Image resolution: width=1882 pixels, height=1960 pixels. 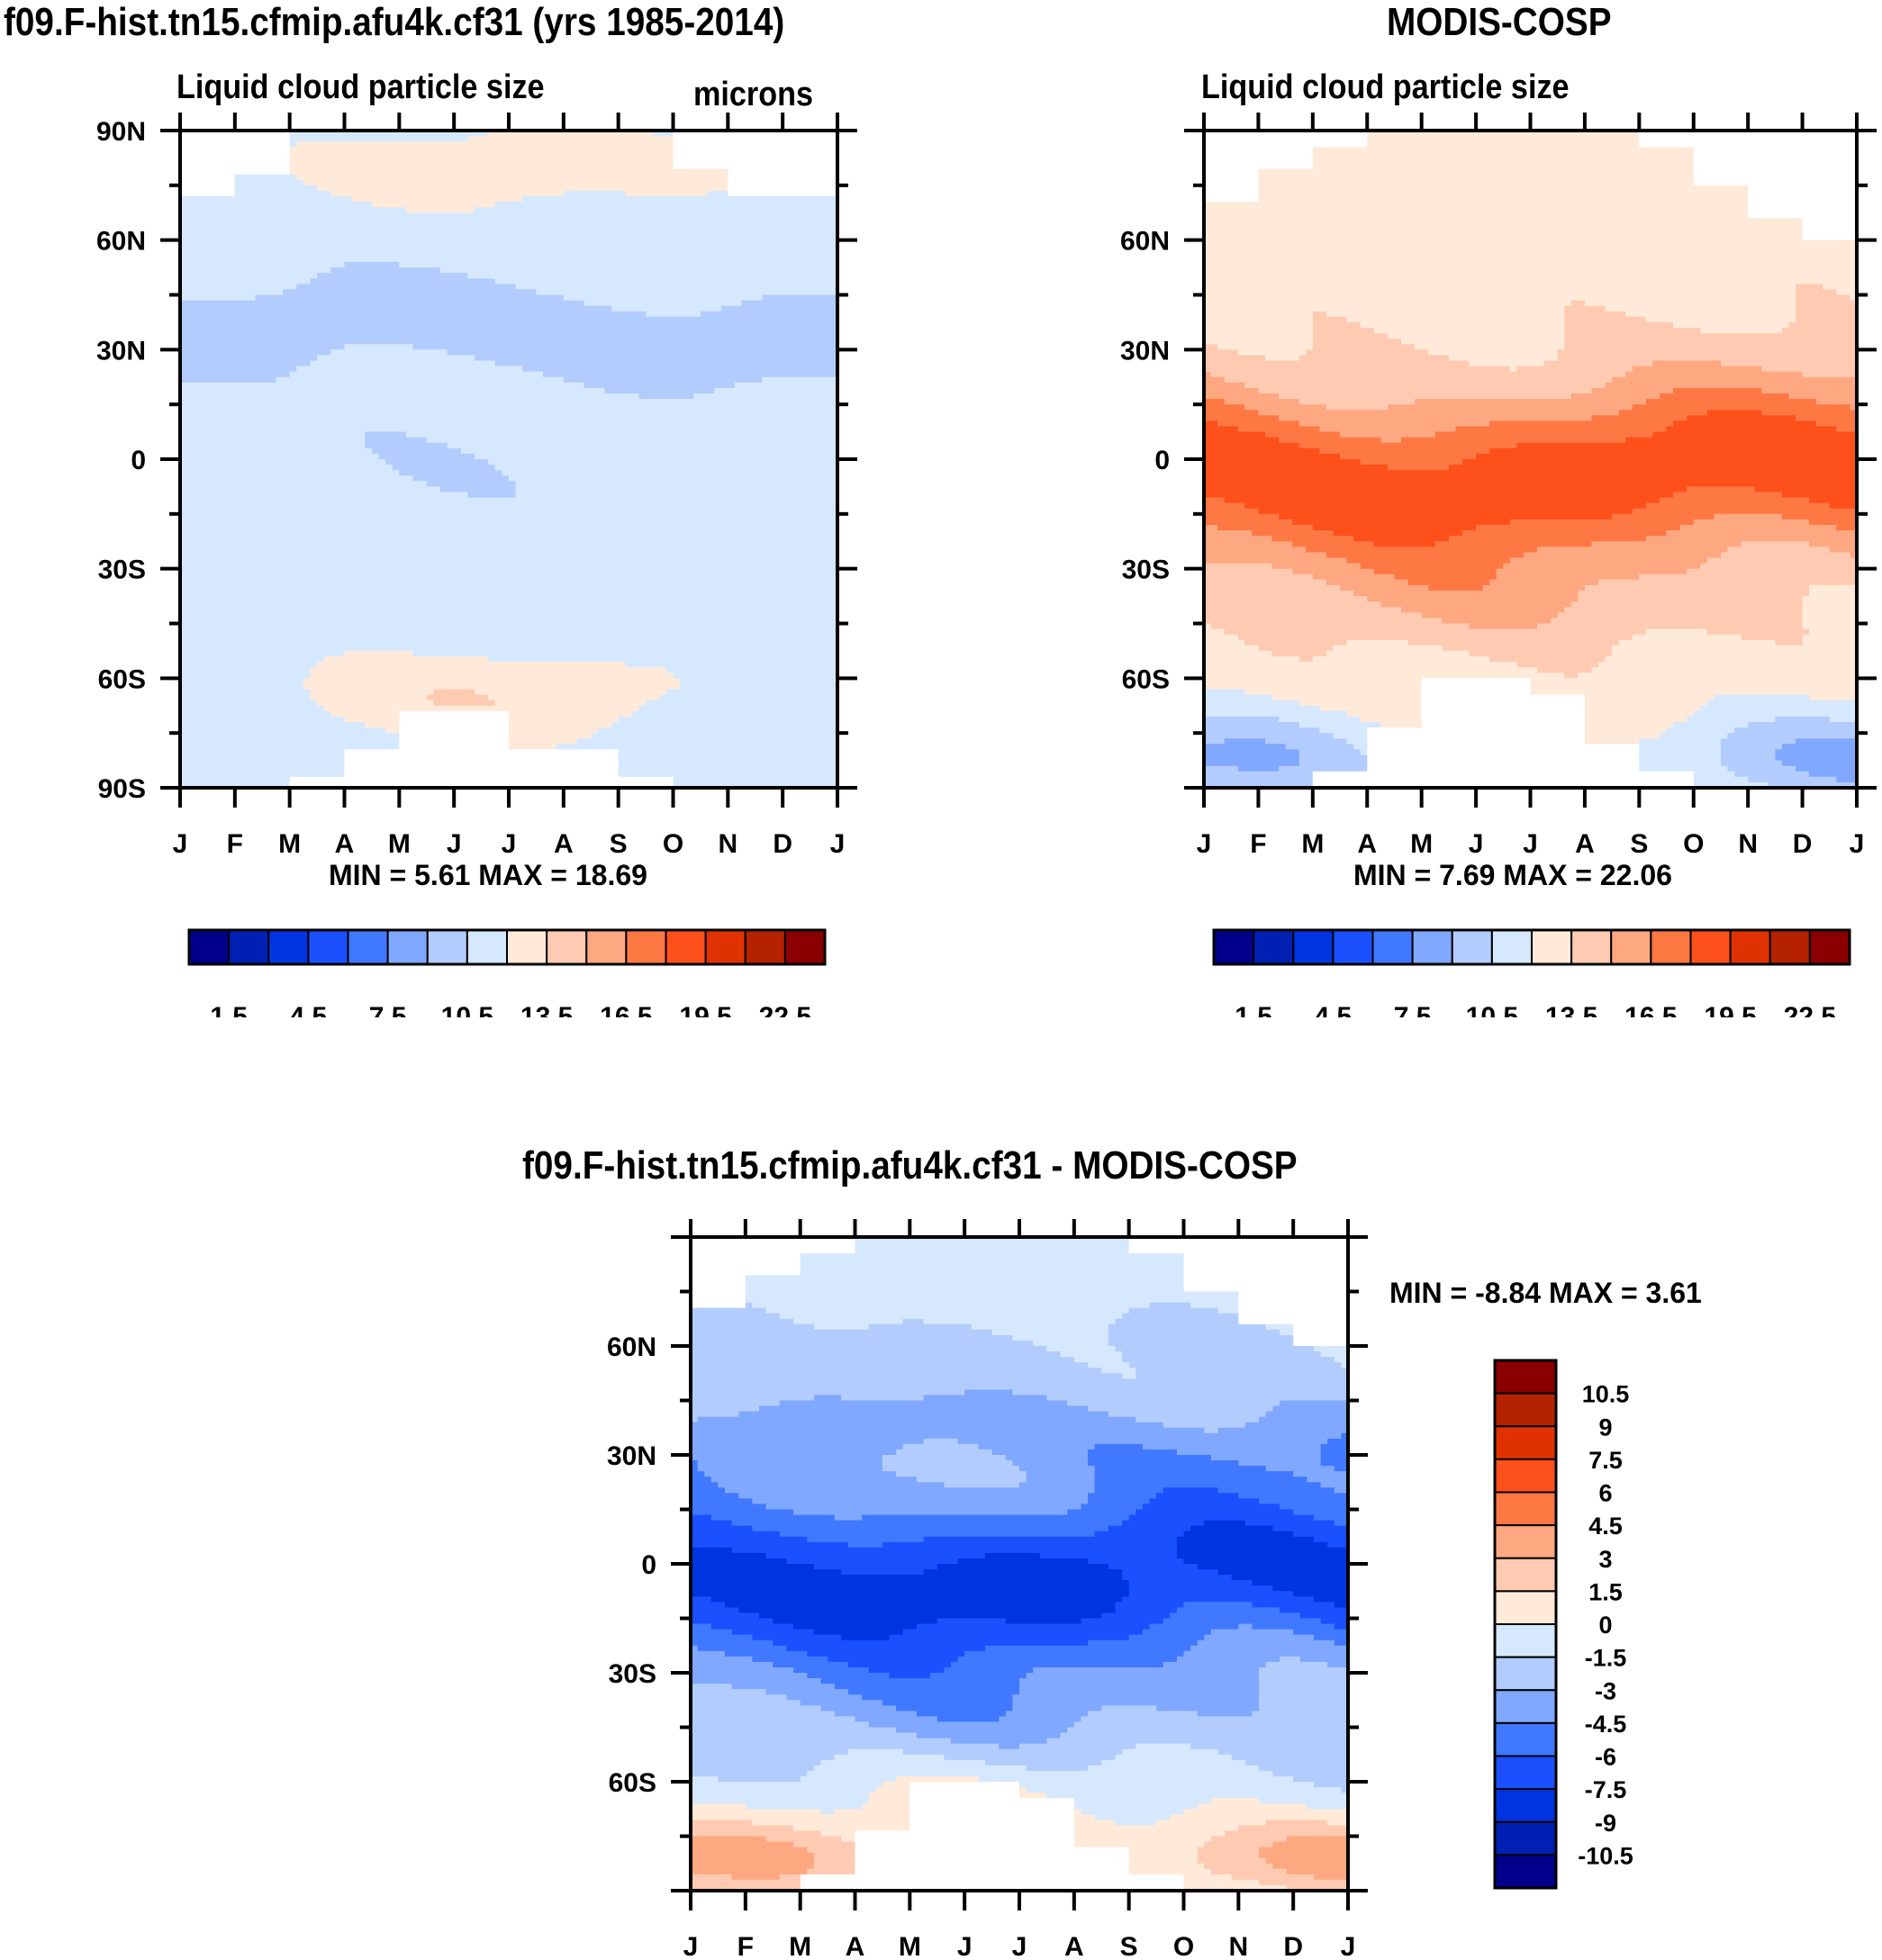 I want to click on diff-ytick-label: 0, so click(x=648, y=1565).